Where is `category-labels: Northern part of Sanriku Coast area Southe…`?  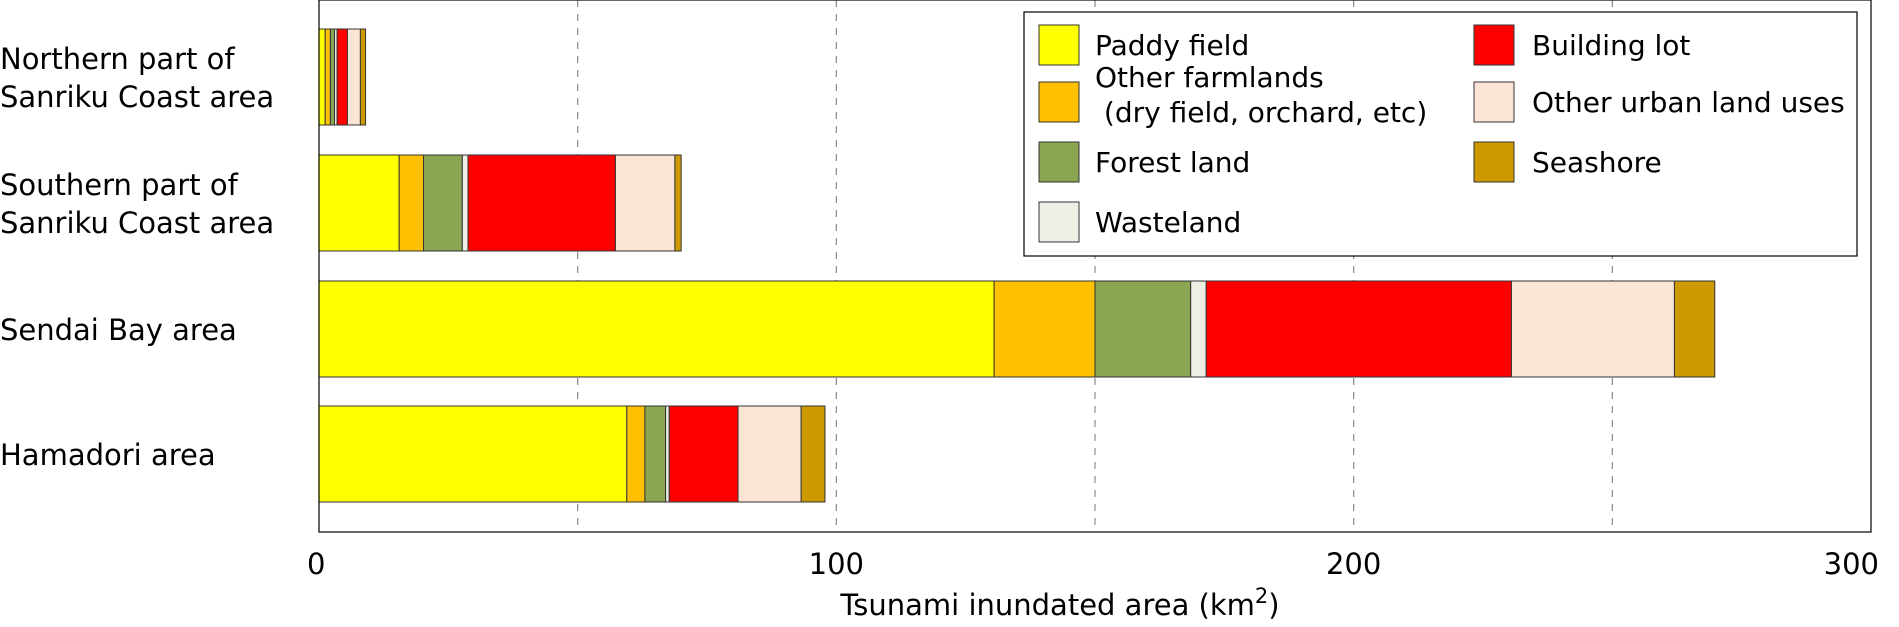
category-labels: Northern part of Sanriku Coast area Southe… is located at coordinates (137, 257).